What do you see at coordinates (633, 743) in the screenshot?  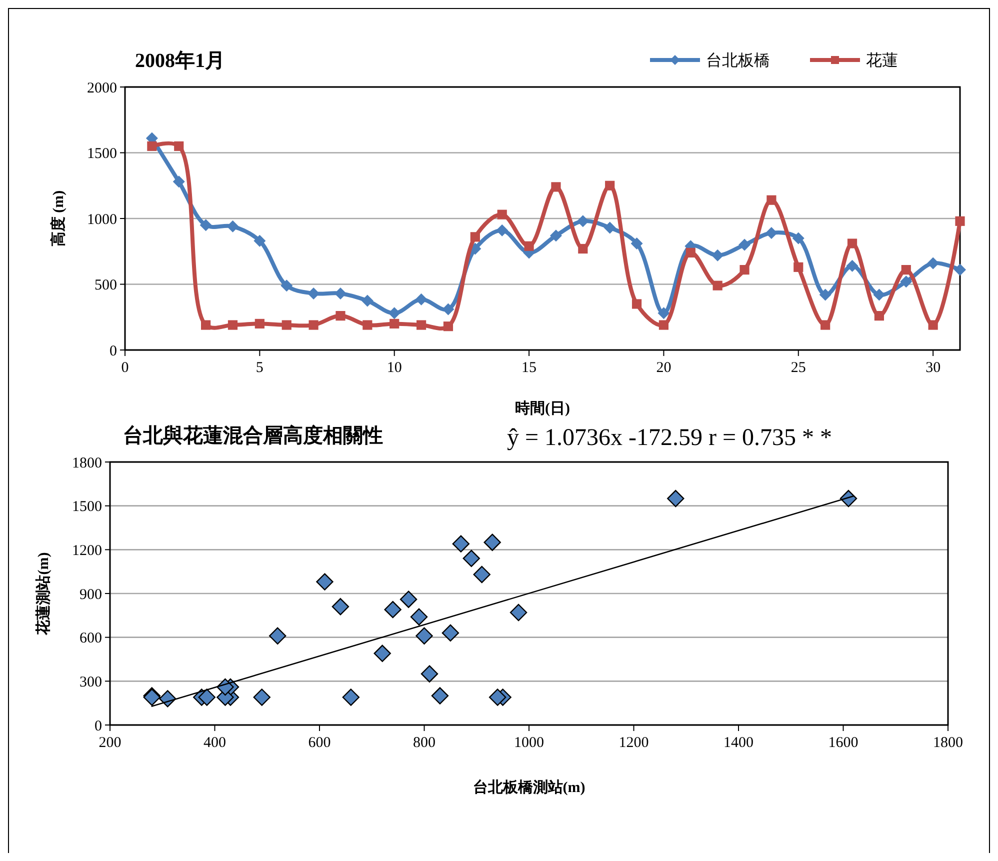 I see `x-tick-label: 1200` at bounding box center [633, 743].